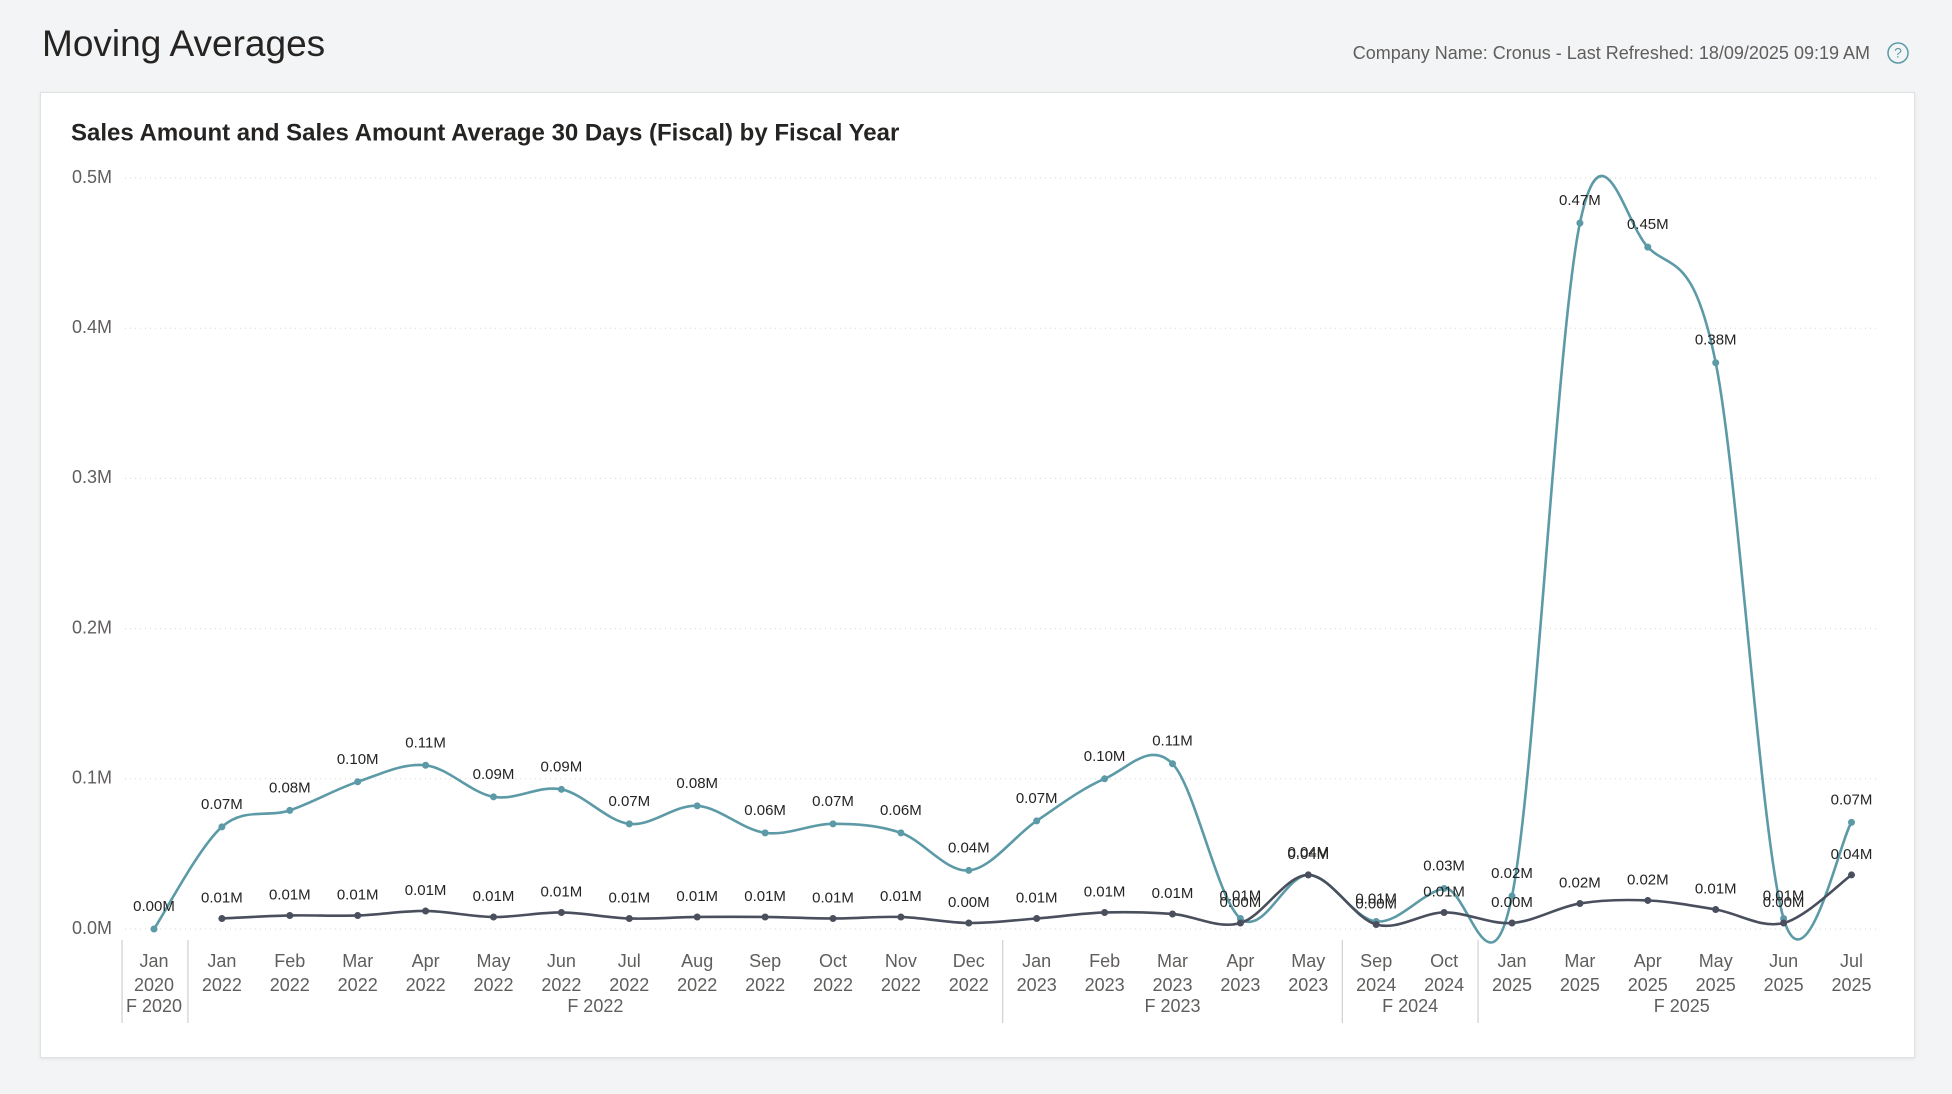 The image size is (1952, 1094). Describe the element at coordinates (595, 1006) in the screenshot. I see `group-label: F 2022` at that location.